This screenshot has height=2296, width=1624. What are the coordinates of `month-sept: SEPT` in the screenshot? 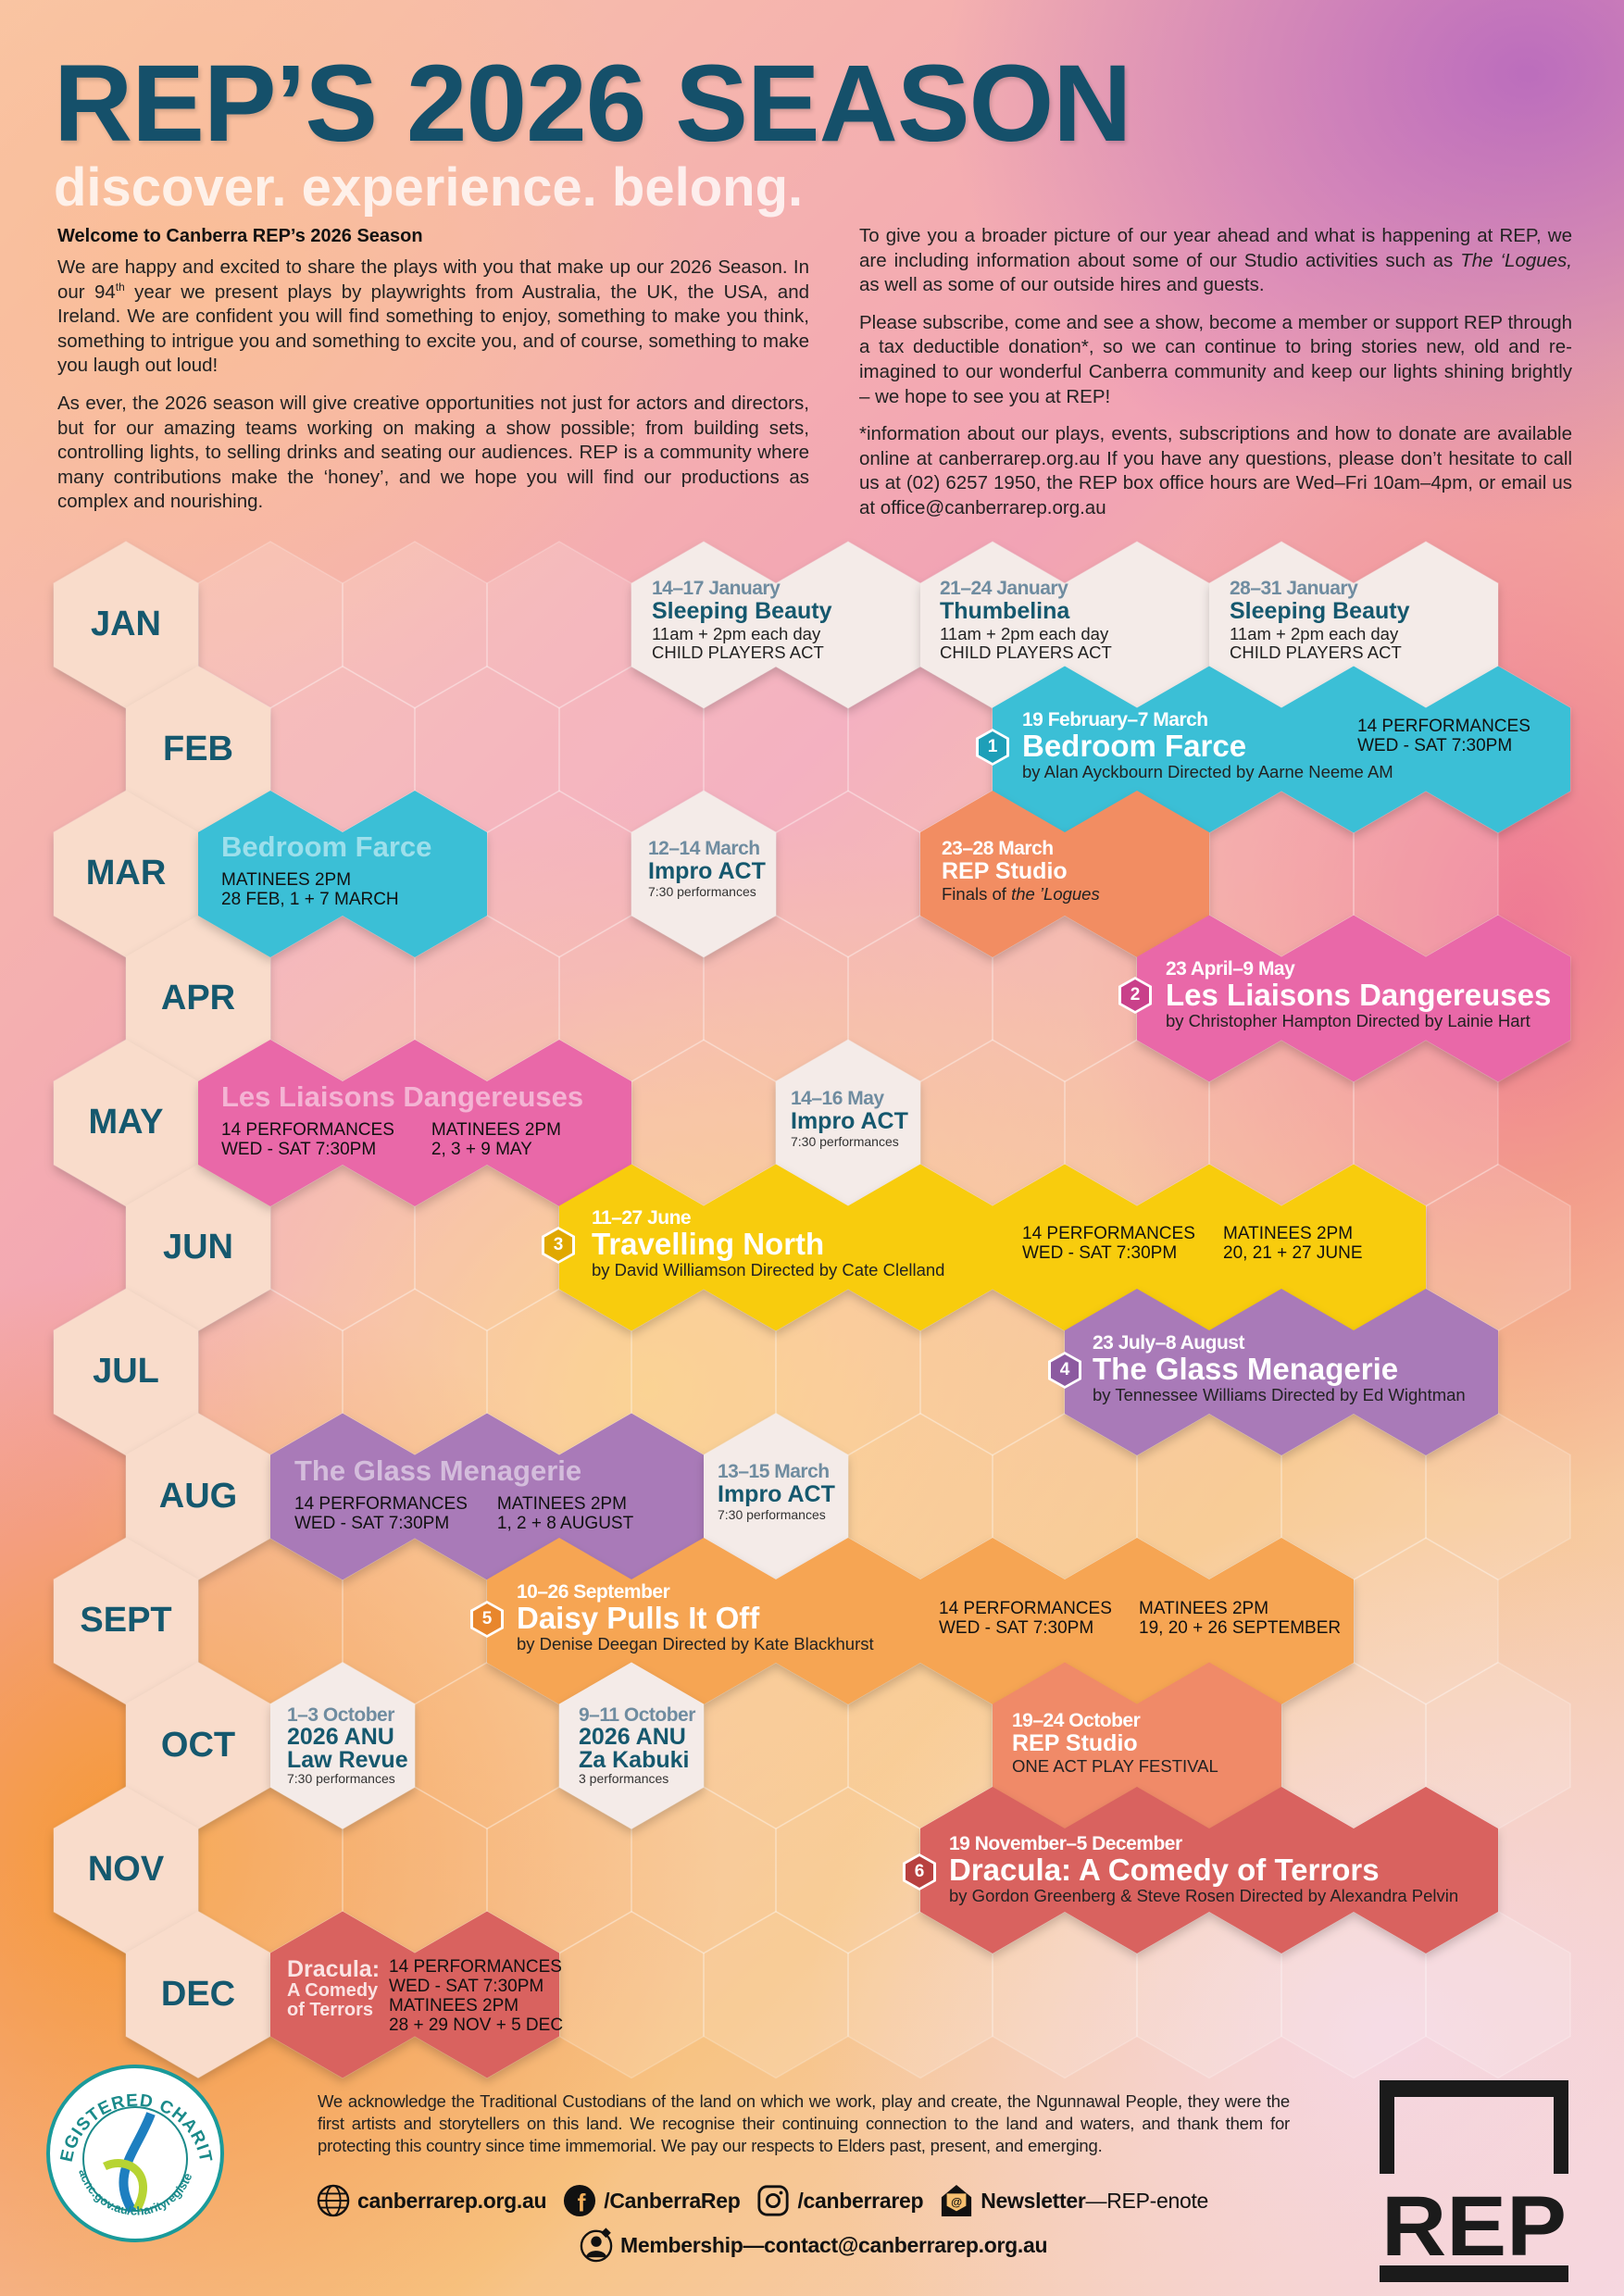 It's located at (126, 1620).